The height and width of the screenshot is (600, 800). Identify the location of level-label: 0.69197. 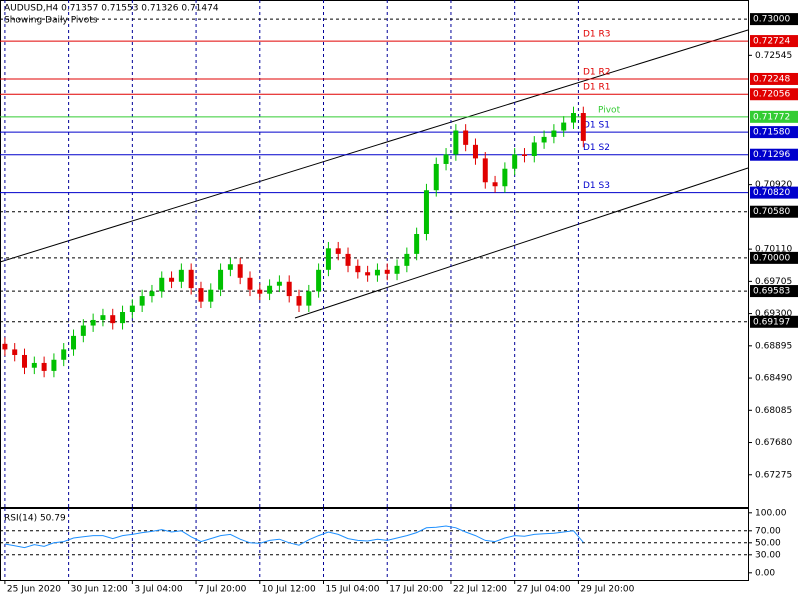
(771, 322).